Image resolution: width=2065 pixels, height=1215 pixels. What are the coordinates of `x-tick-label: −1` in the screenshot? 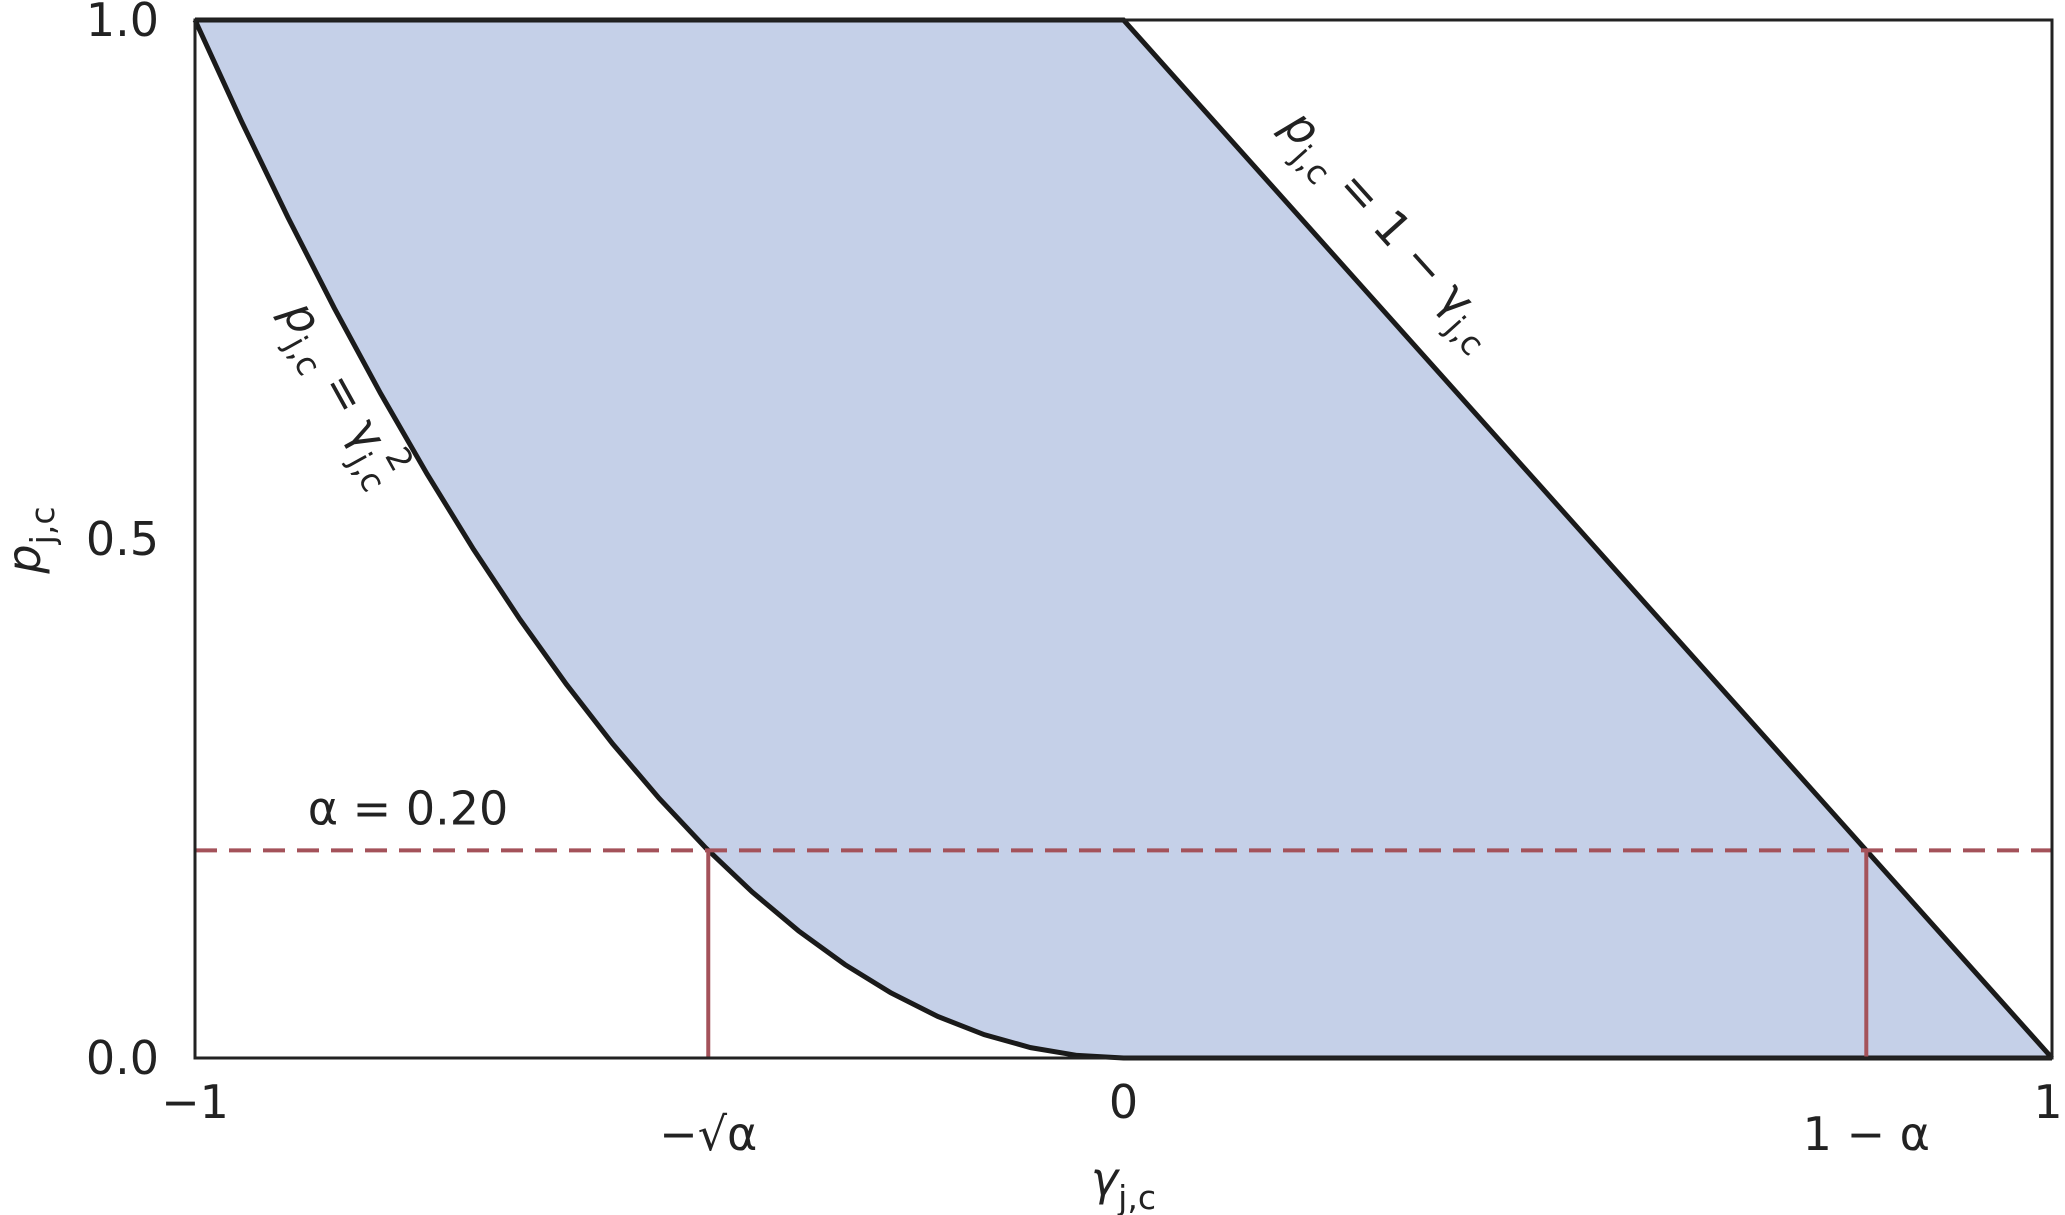 It's located at (195, 1102).